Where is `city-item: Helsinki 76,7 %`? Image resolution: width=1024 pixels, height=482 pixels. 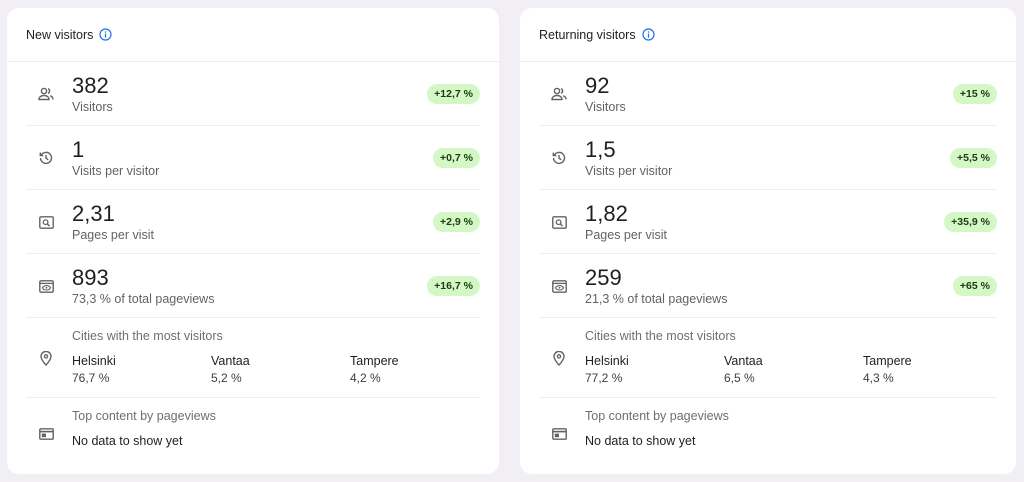
city-item: Helsinki 76,7 % is located at coordinates (94, 369).